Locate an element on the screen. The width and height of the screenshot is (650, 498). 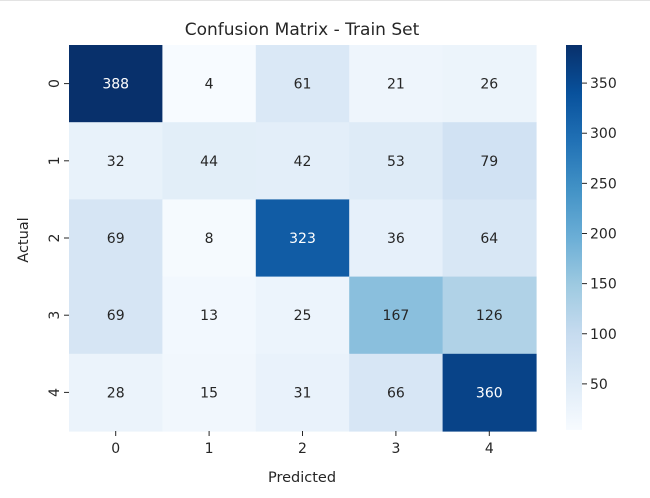
cell-value-label: 323 is located at coordinates (302, 239).